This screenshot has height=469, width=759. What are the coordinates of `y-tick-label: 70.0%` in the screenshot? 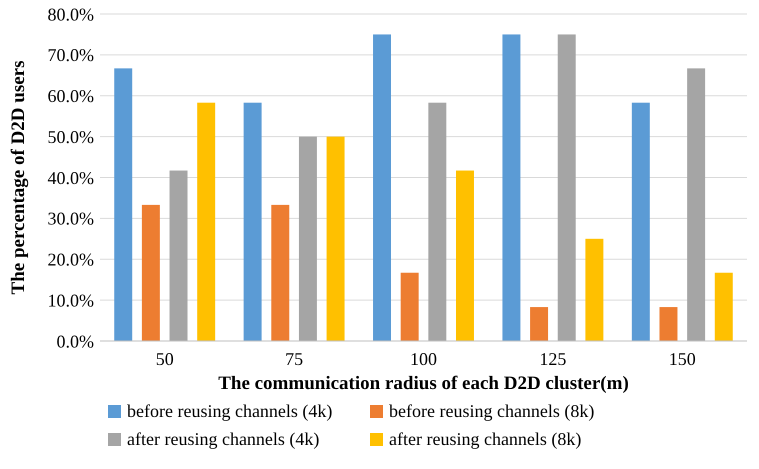 It's located at (71, 55).